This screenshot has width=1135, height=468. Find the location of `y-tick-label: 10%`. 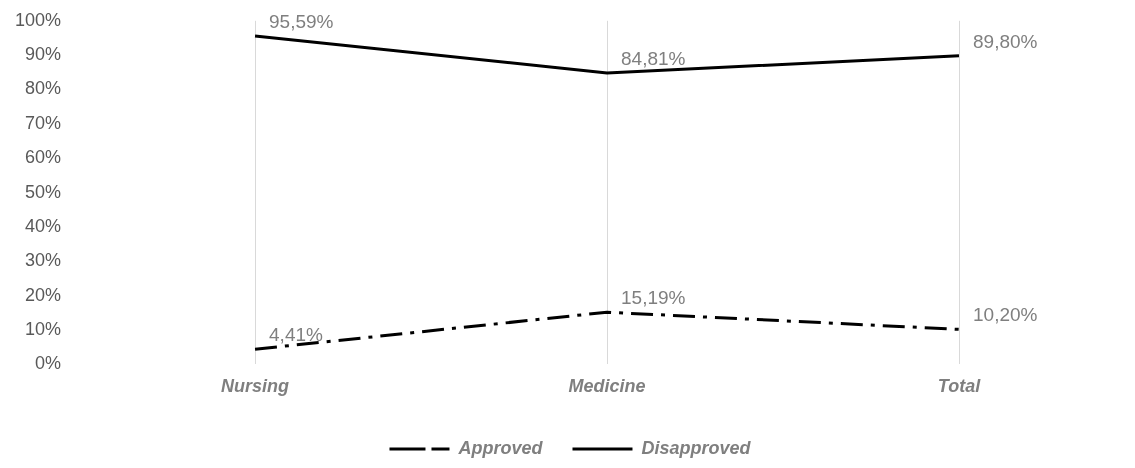

y-tick-label: 10% is located at coordinates (43, 329).